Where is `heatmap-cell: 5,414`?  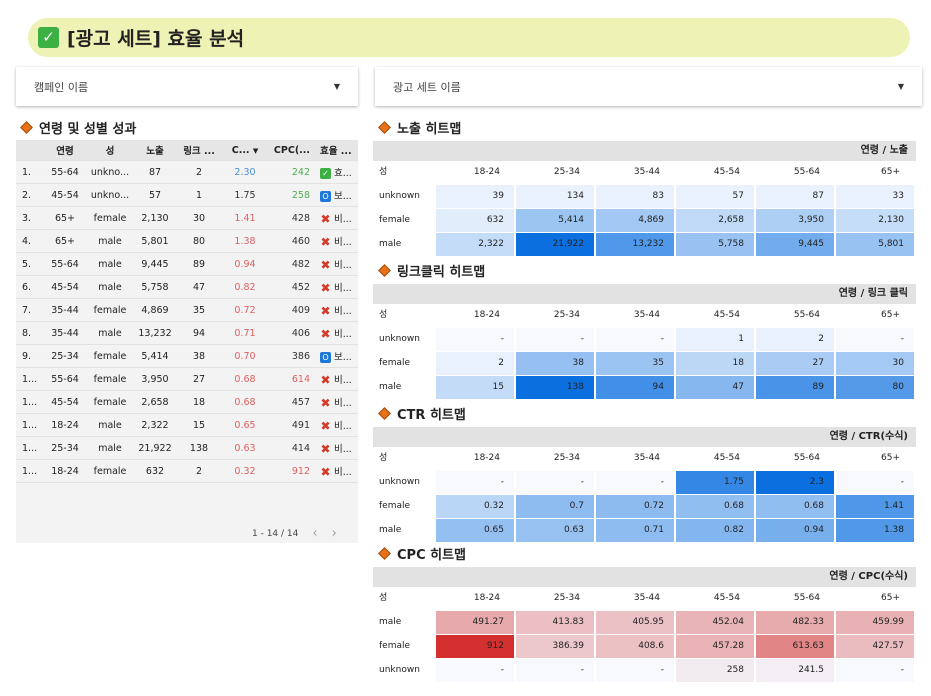 heatmap-cell: 5,414 is located at coordinates (555, 220).